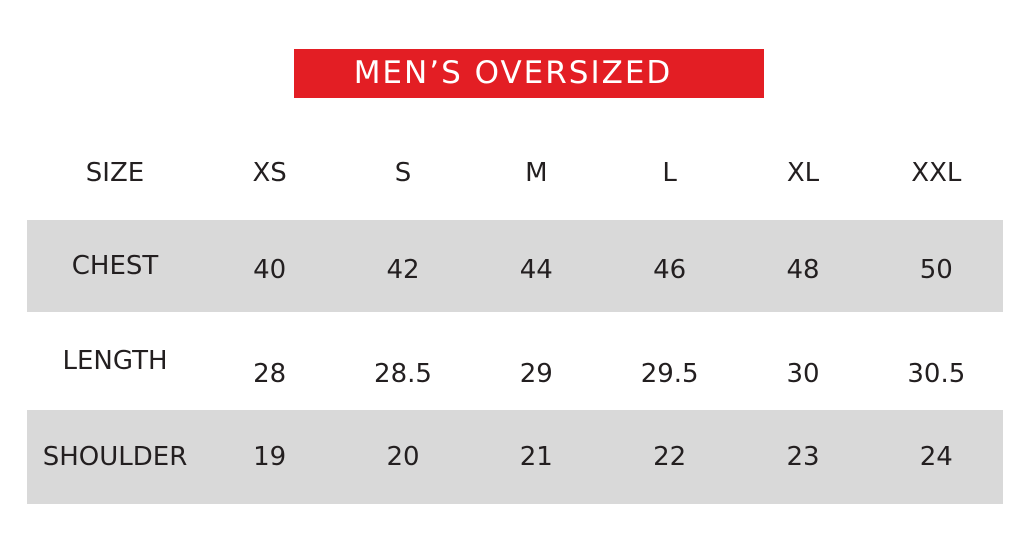 The width and height of the screenshot is (1024, 544). What do you see at coordinates (803, 374) in the screenshot?
I see `cell-length-xl: 30` at bounding box center [803, 374].